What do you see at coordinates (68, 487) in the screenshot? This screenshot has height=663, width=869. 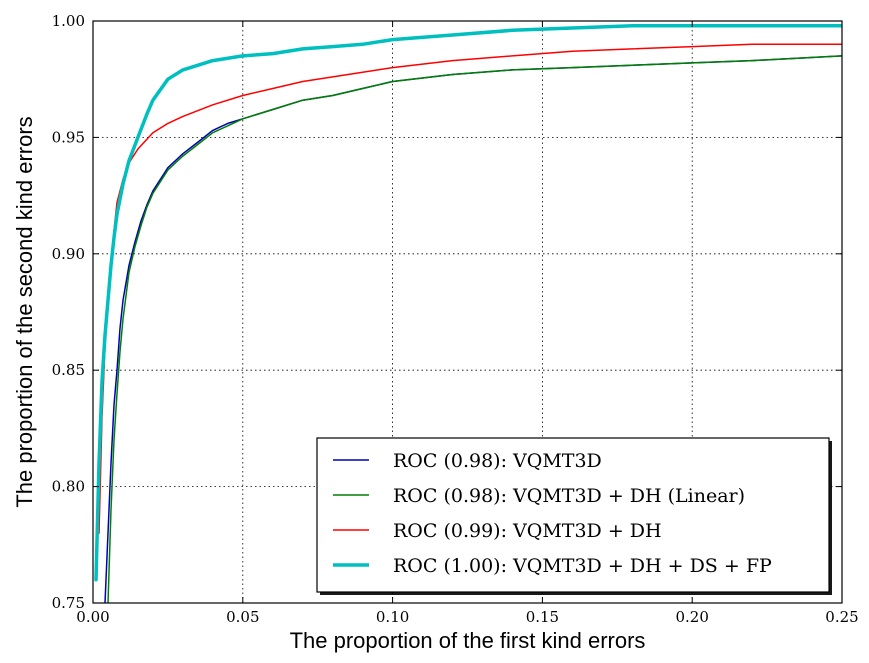 I see `y-tick-label: 0.80` at bounding box center [68, 487].